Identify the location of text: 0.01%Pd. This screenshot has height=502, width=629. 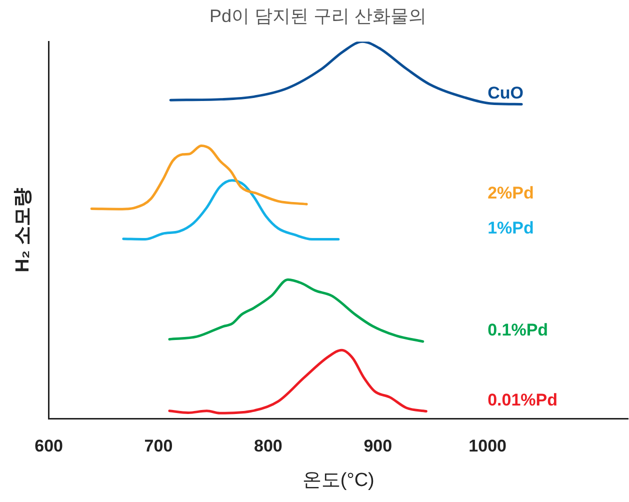
(523, 400).